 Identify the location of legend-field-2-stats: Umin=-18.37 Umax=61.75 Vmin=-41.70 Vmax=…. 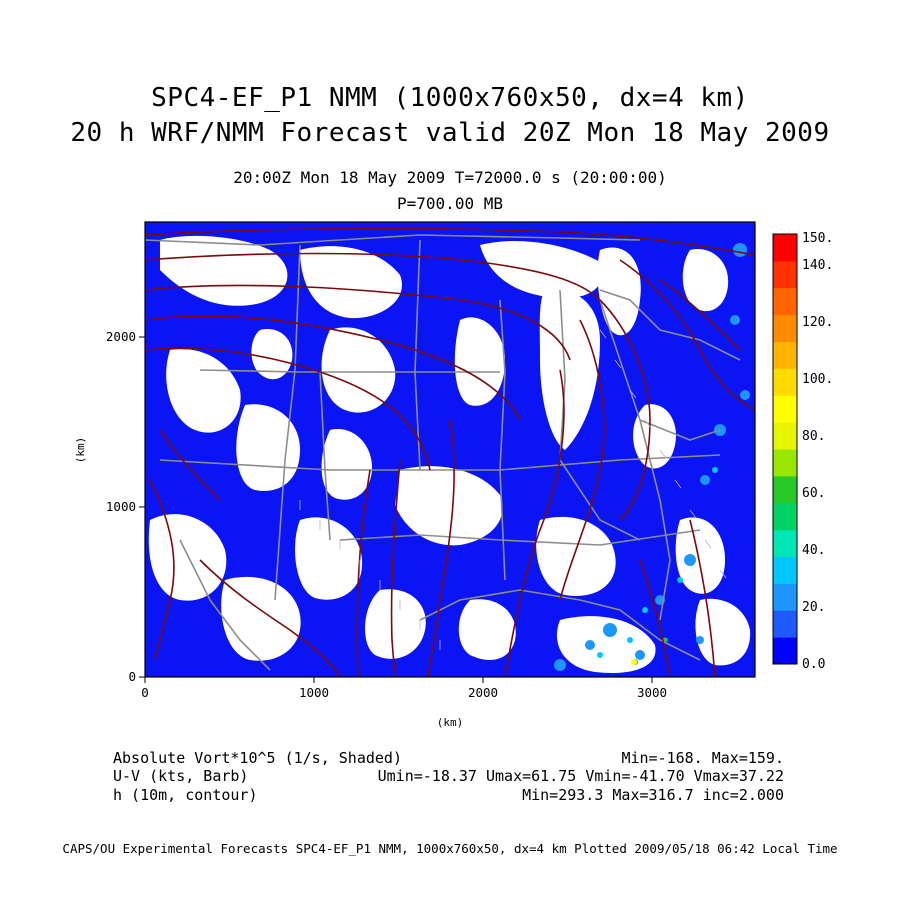
(581, 776).